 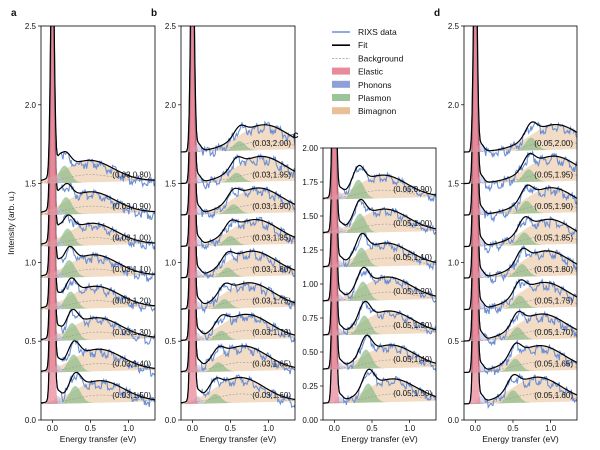 I want to click on panel-label: d, so click(x=437, y=13).